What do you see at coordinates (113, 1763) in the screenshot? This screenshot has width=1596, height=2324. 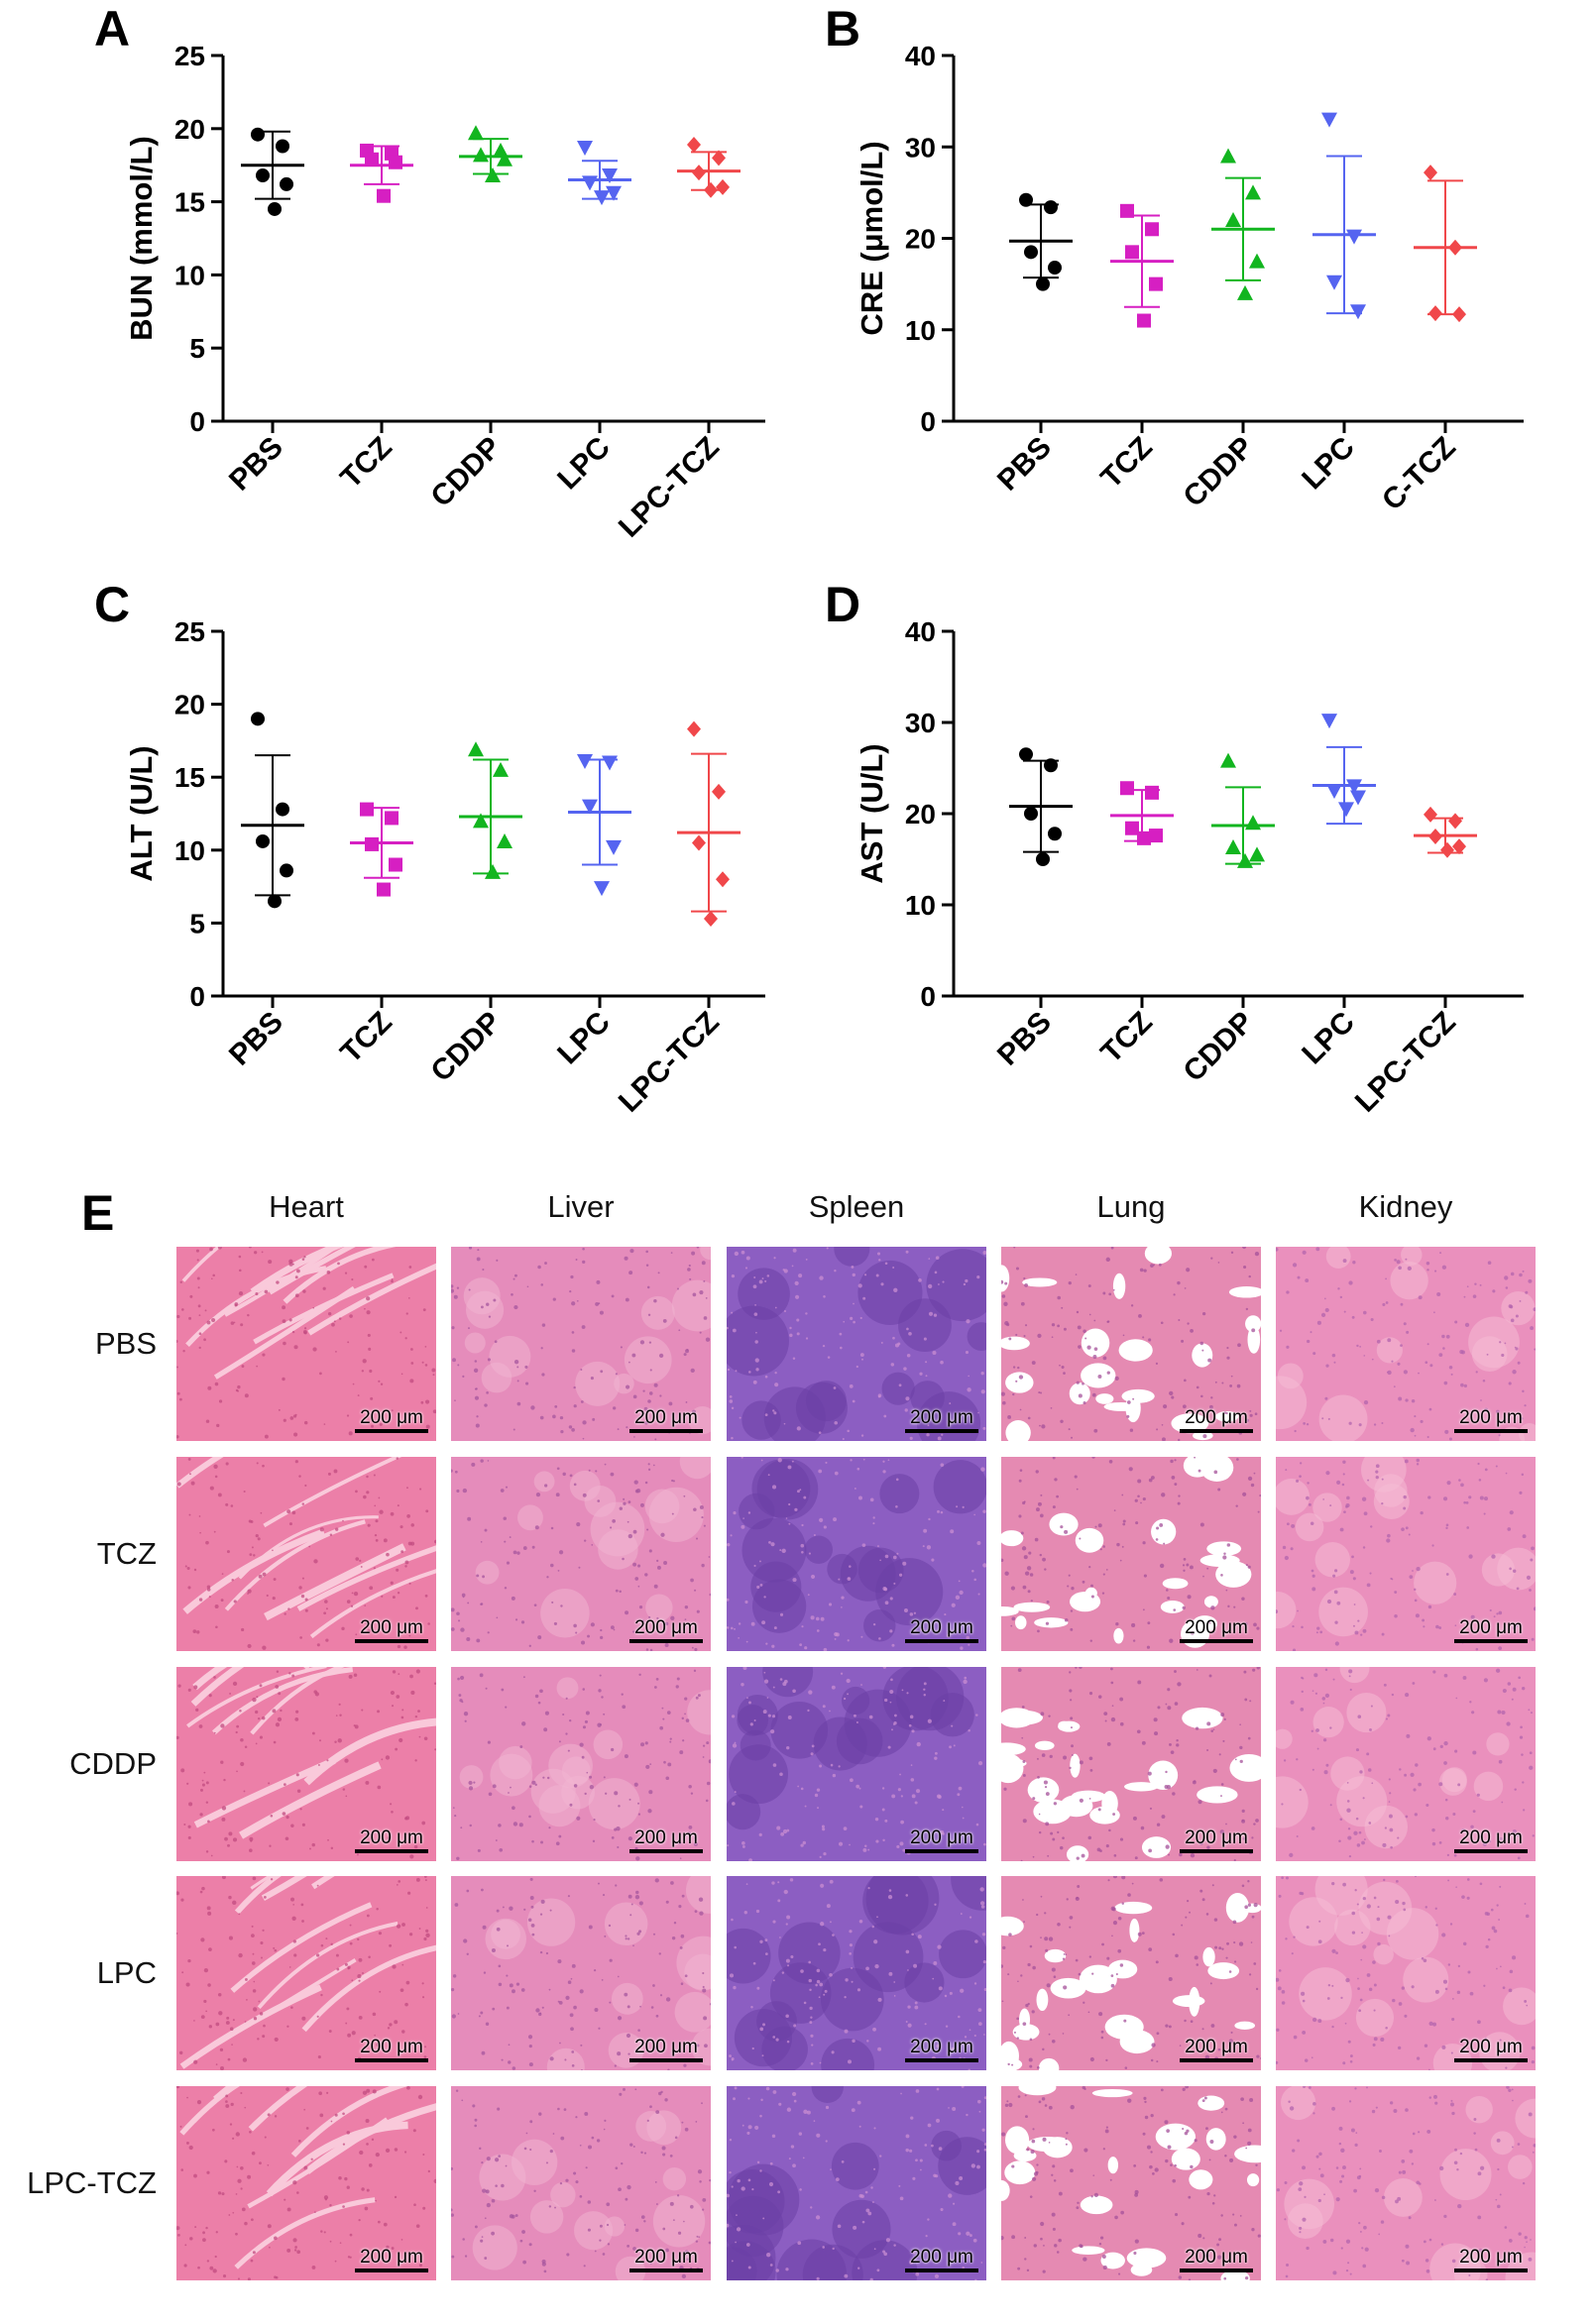 I see `row-label: CDDP` at bounding box center [113, 1763].